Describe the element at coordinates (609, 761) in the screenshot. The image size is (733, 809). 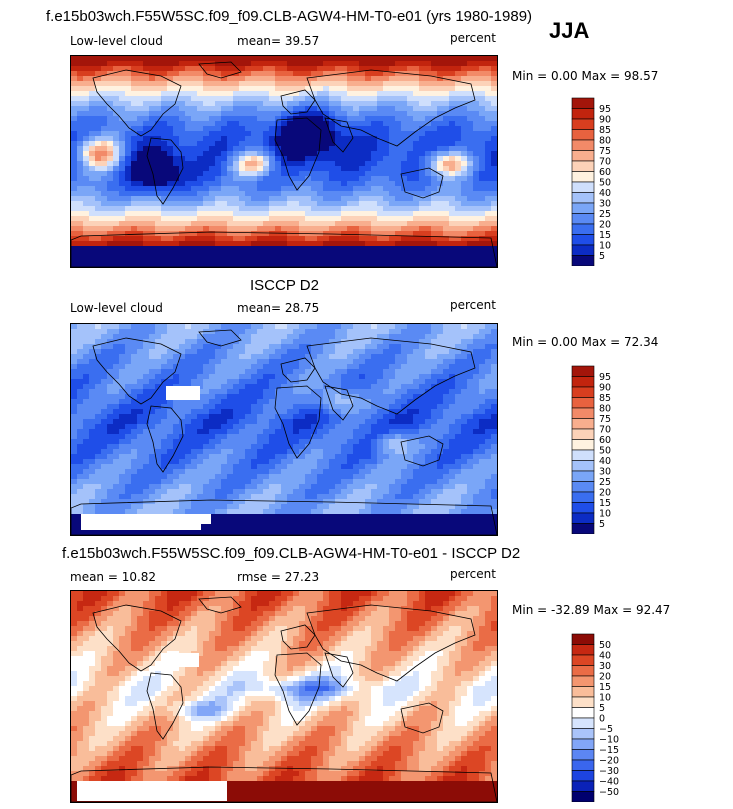
I see `colorbar-tick-label: −20` at that location.